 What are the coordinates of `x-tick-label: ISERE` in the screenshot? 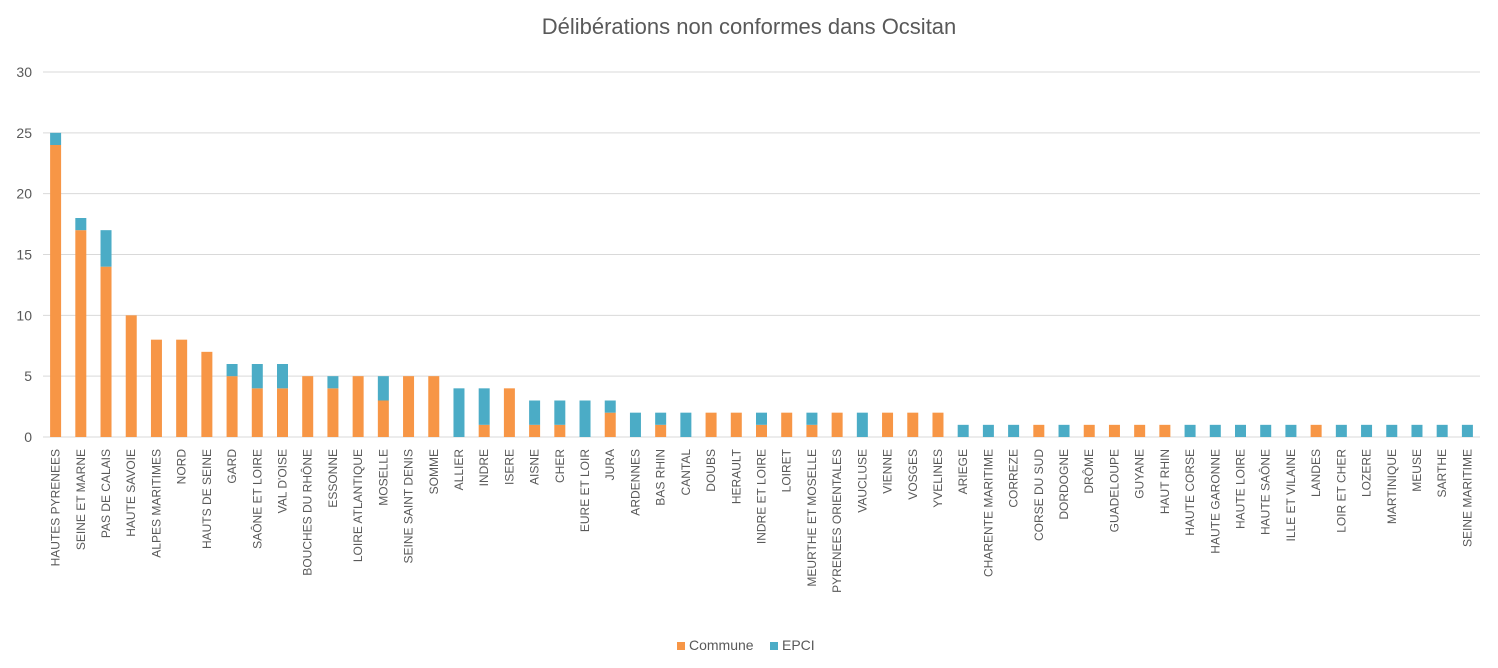 It's located at (509, 467).